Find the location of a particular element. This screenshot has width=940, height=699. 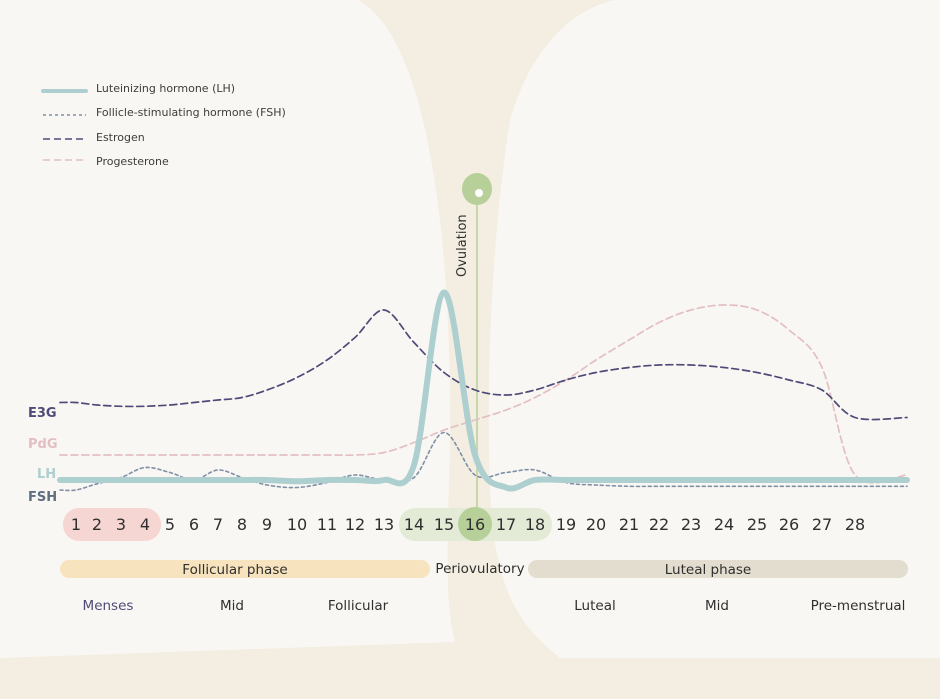

day-label-14: 14 is located at coordinates (414, 524).